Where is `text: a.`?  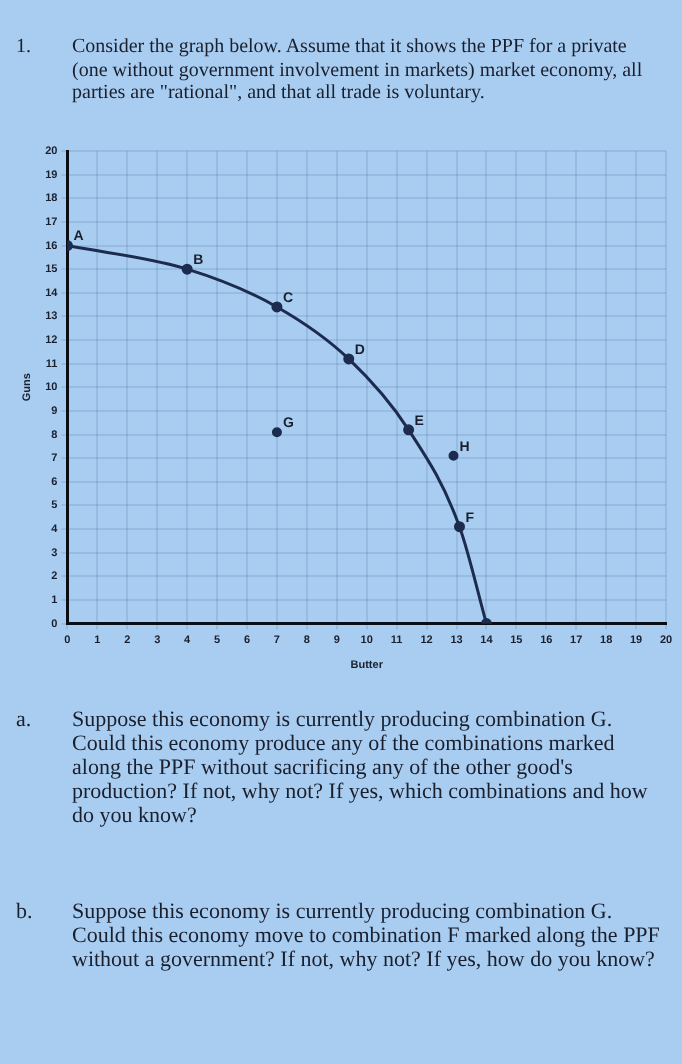 text: a. is located at coordinates (25, 722).